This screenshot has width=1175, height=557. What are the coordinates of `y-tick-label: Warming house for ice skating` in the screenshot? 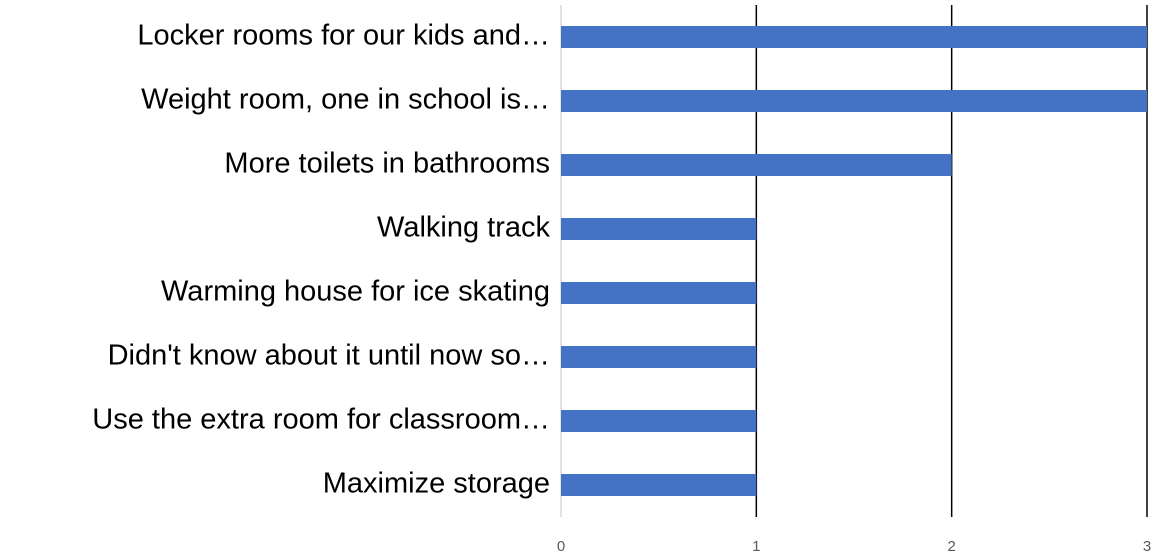 It's located at (355, 292).